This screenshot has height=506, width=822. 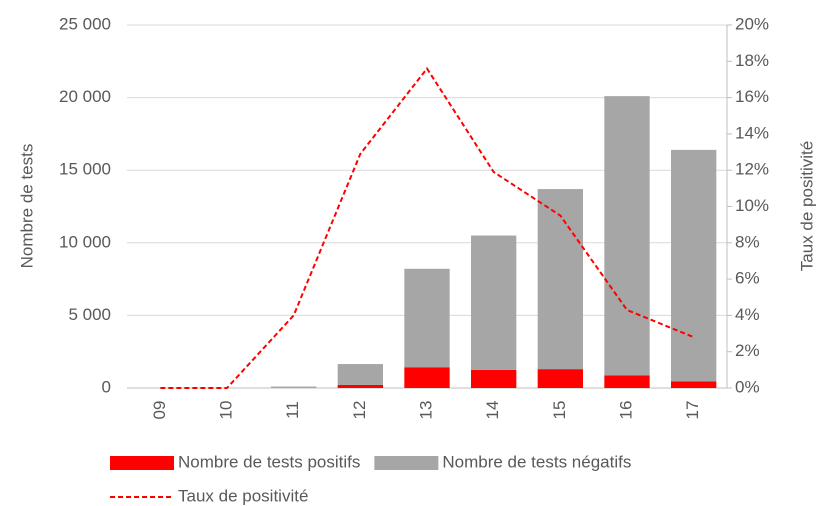 What do you see at coordinates (85, 169) in the screenshot?
I see `y-tick-label: 15 000` at bounding box center [85, 169].